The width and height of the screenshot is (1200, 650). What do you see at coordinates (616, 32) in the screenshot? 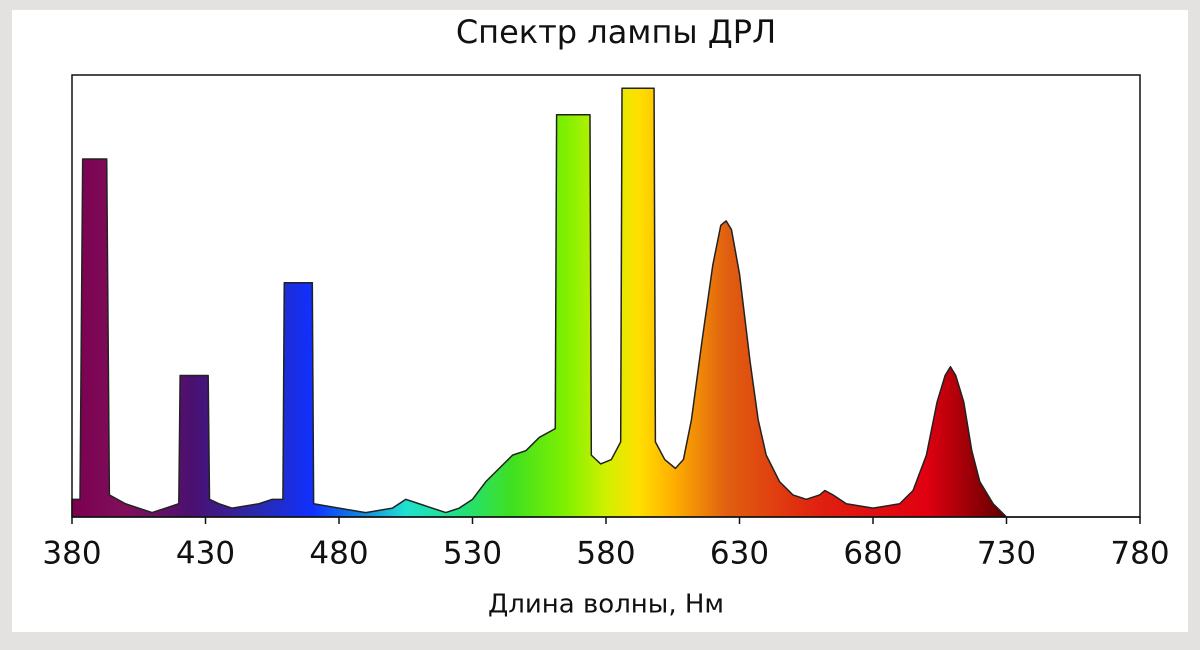
I see `chart-title: Спектр лампы ДРЛ` at bounding box center [616, 32].